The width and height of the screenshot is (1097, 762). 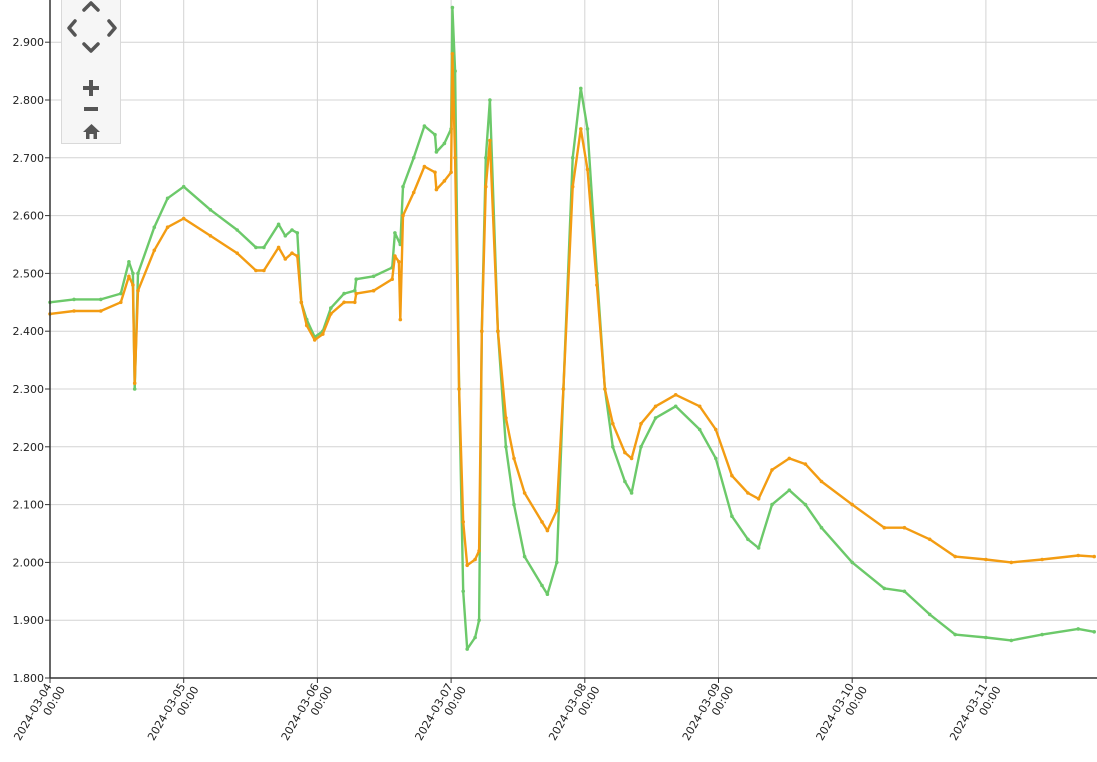 I want to click on y-tick-label: 2.700, so click(x=29, y=158).